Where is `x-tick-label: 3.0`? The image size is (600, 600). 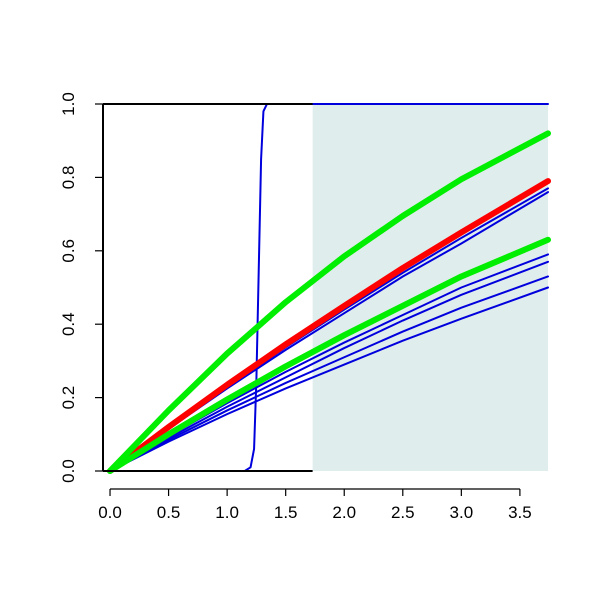 x-tick-label: 3.0 is located at coordinates (462, 512).